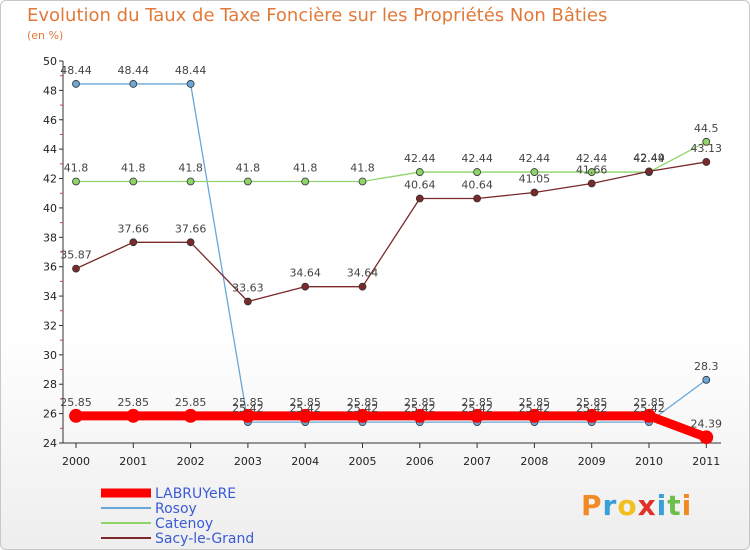  What do you see at coordinates (592, 461) in the screenshot?
I see `x-tick-label: 2009` at bounding box center [592, 461].